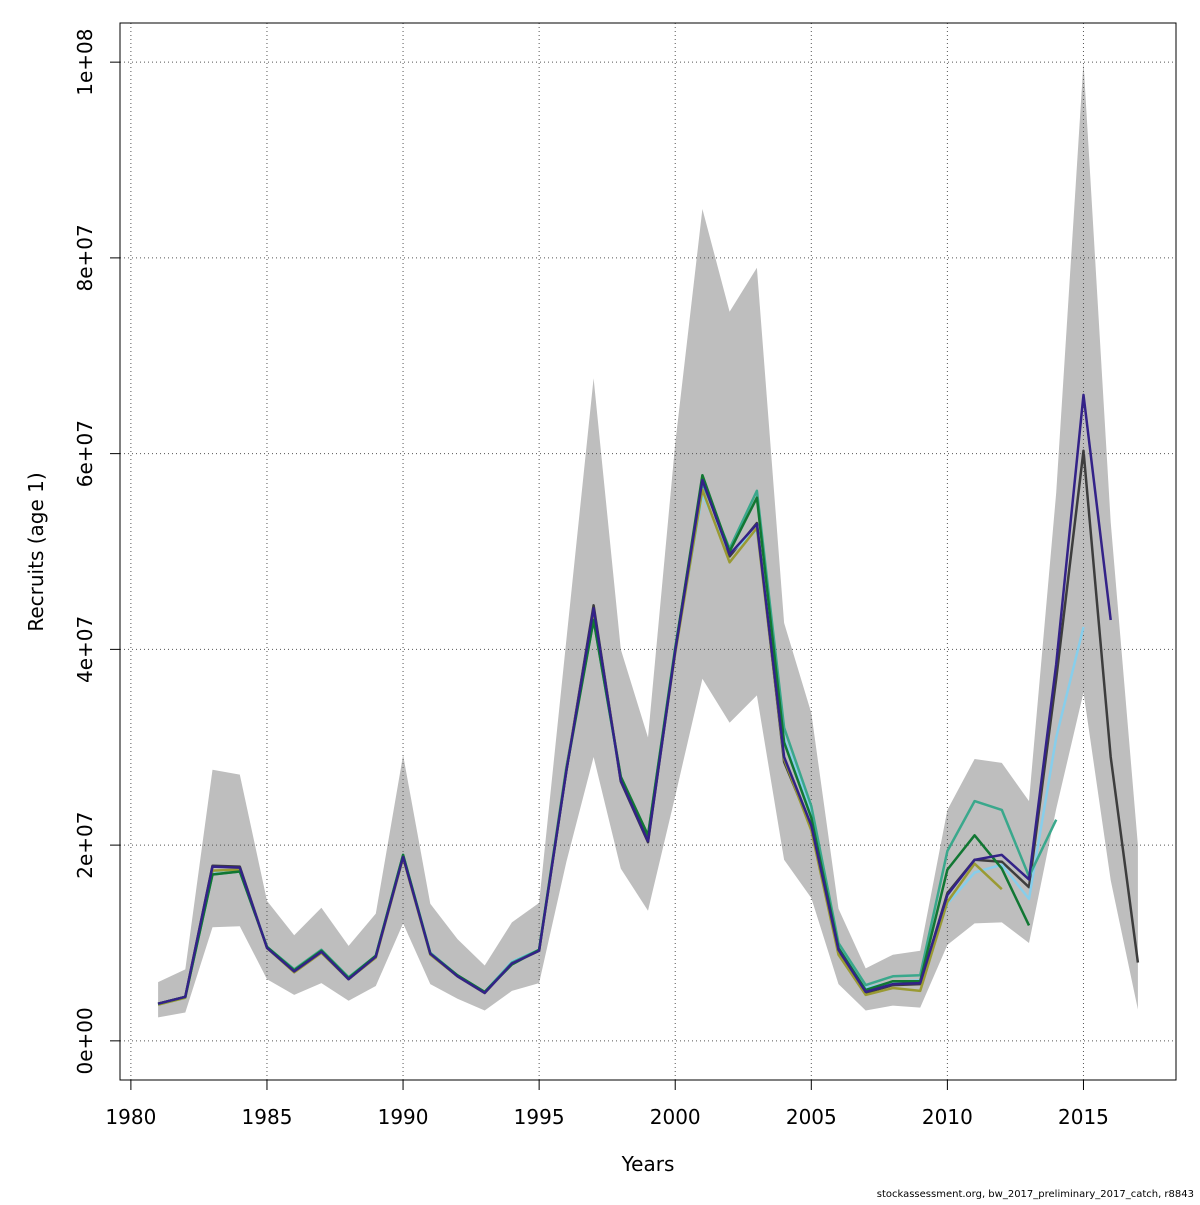  I want to click on x-tick-label: 1980, so click(130, 1117).